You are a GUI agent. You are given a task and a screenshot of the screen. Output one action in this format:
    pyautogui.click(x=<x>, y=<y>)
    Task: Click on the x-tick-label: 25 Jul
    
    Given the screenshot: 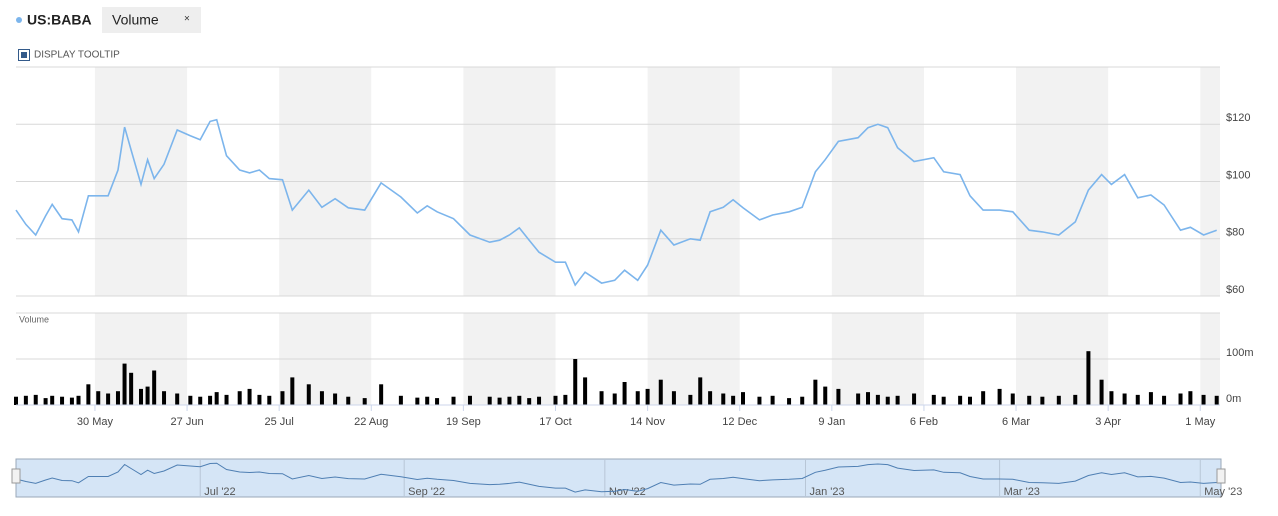 What is the action you would take?
    pyautogui.click(x=278, y=422)
    